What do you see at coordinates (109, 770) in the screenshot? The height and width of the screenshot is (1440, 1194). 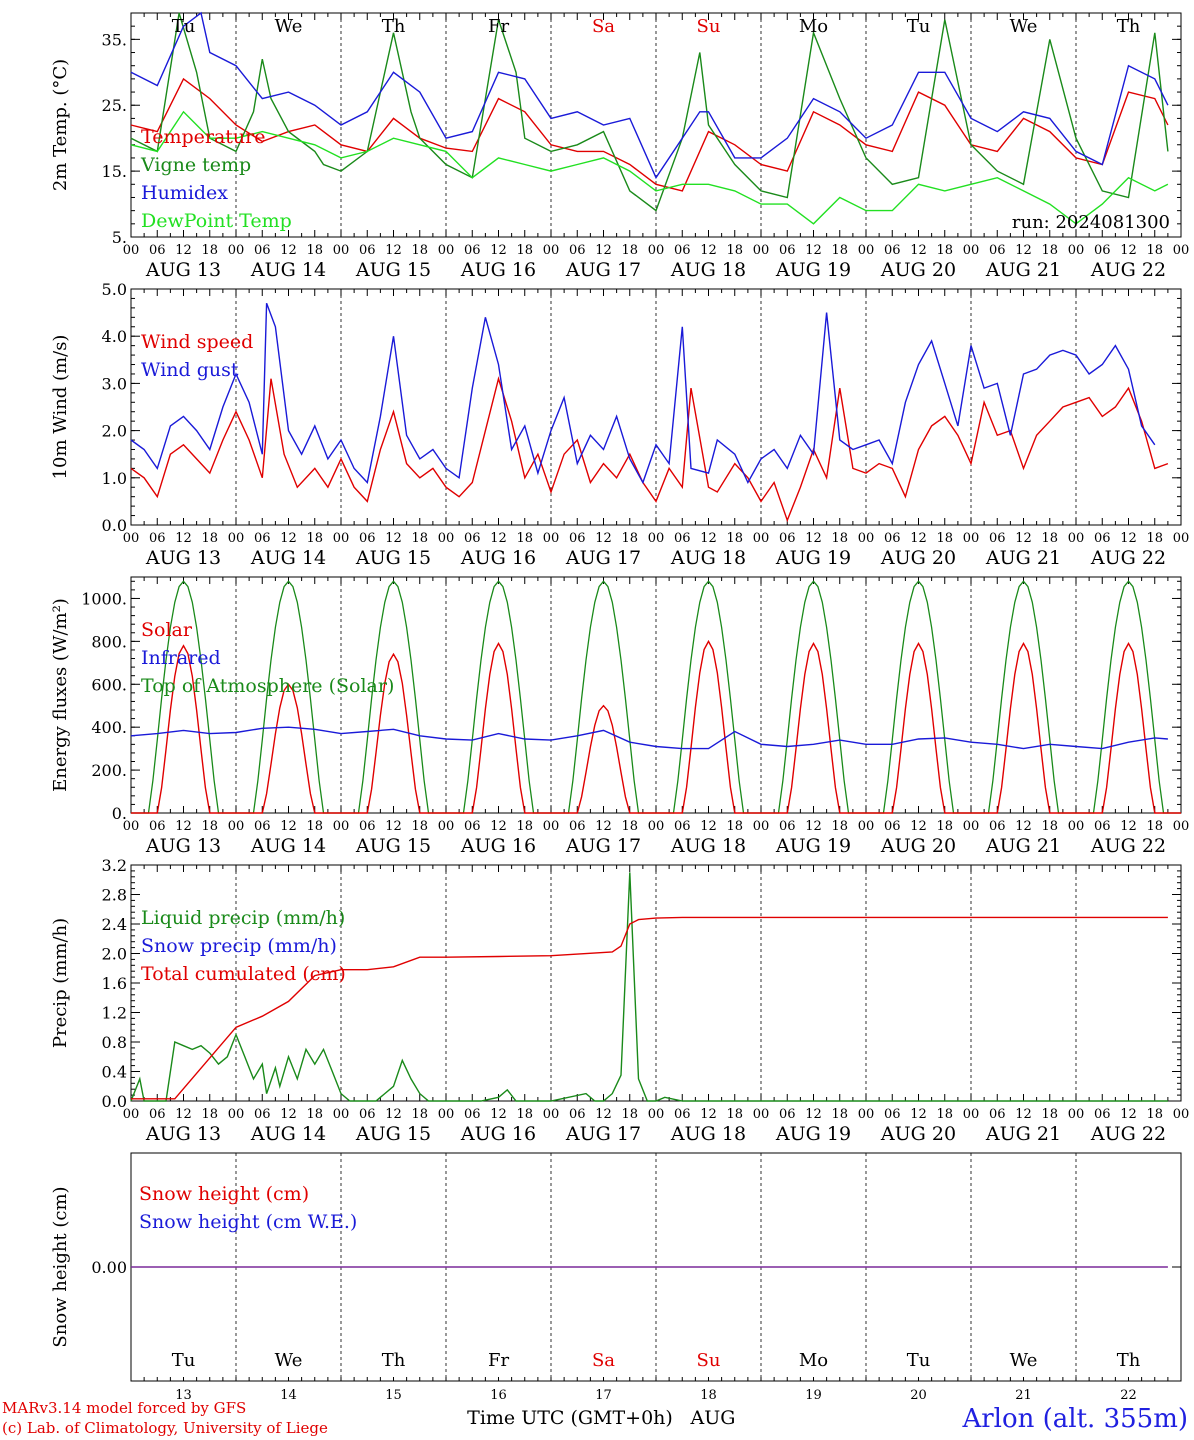 I see `y-tick-label: 200.` at bounding box center [109, 770].